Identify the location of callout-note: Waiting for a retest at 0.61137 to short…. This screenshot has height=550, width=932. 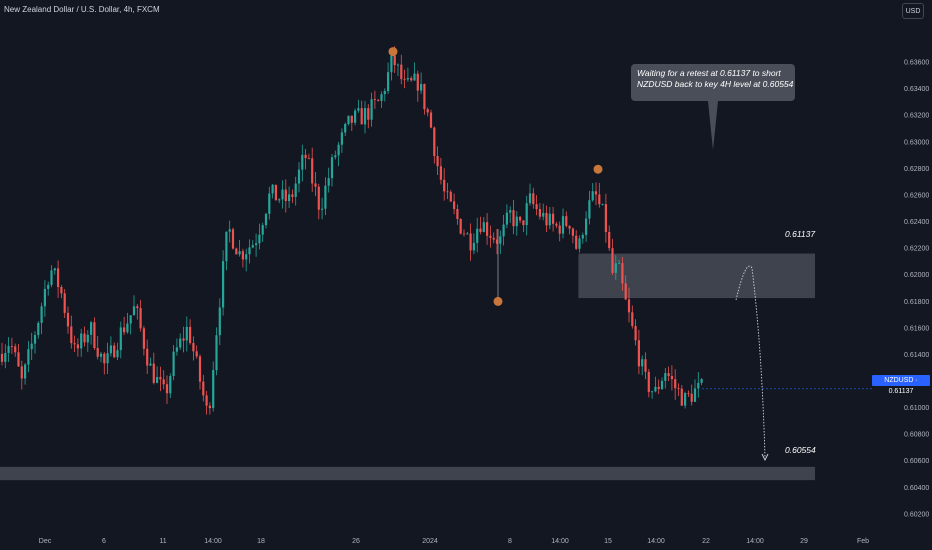
(713, 82).